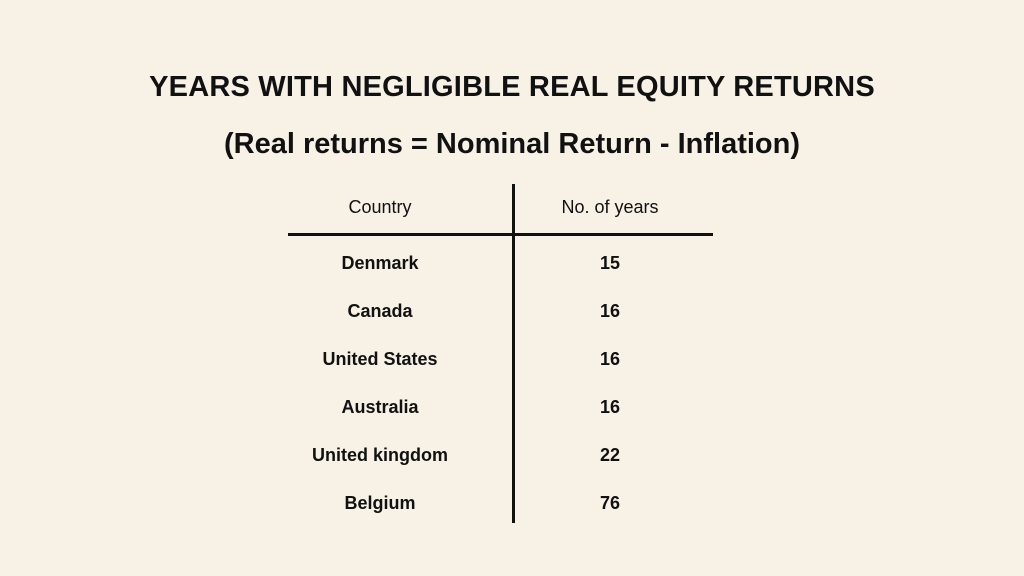 This screenshot has height=576, width=1024. What do you see at coordinates (610, 455) in the screenshot?
I see `table-cell-years: 22` at bounding box center [610, 455].